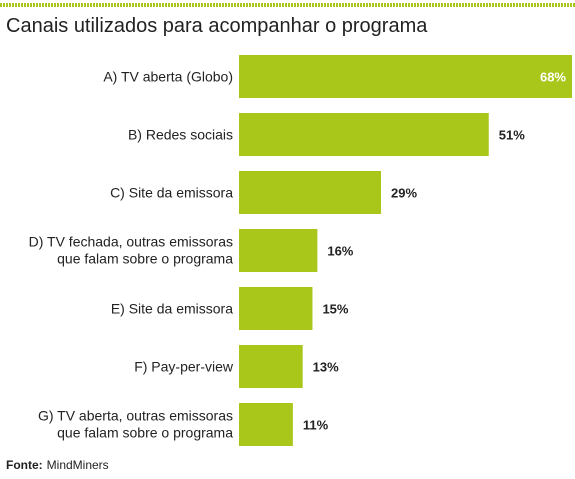 Image resolution: width=575 pixels, height=479 pixels. I want to click on value-label: 15%, so click(335, 309).